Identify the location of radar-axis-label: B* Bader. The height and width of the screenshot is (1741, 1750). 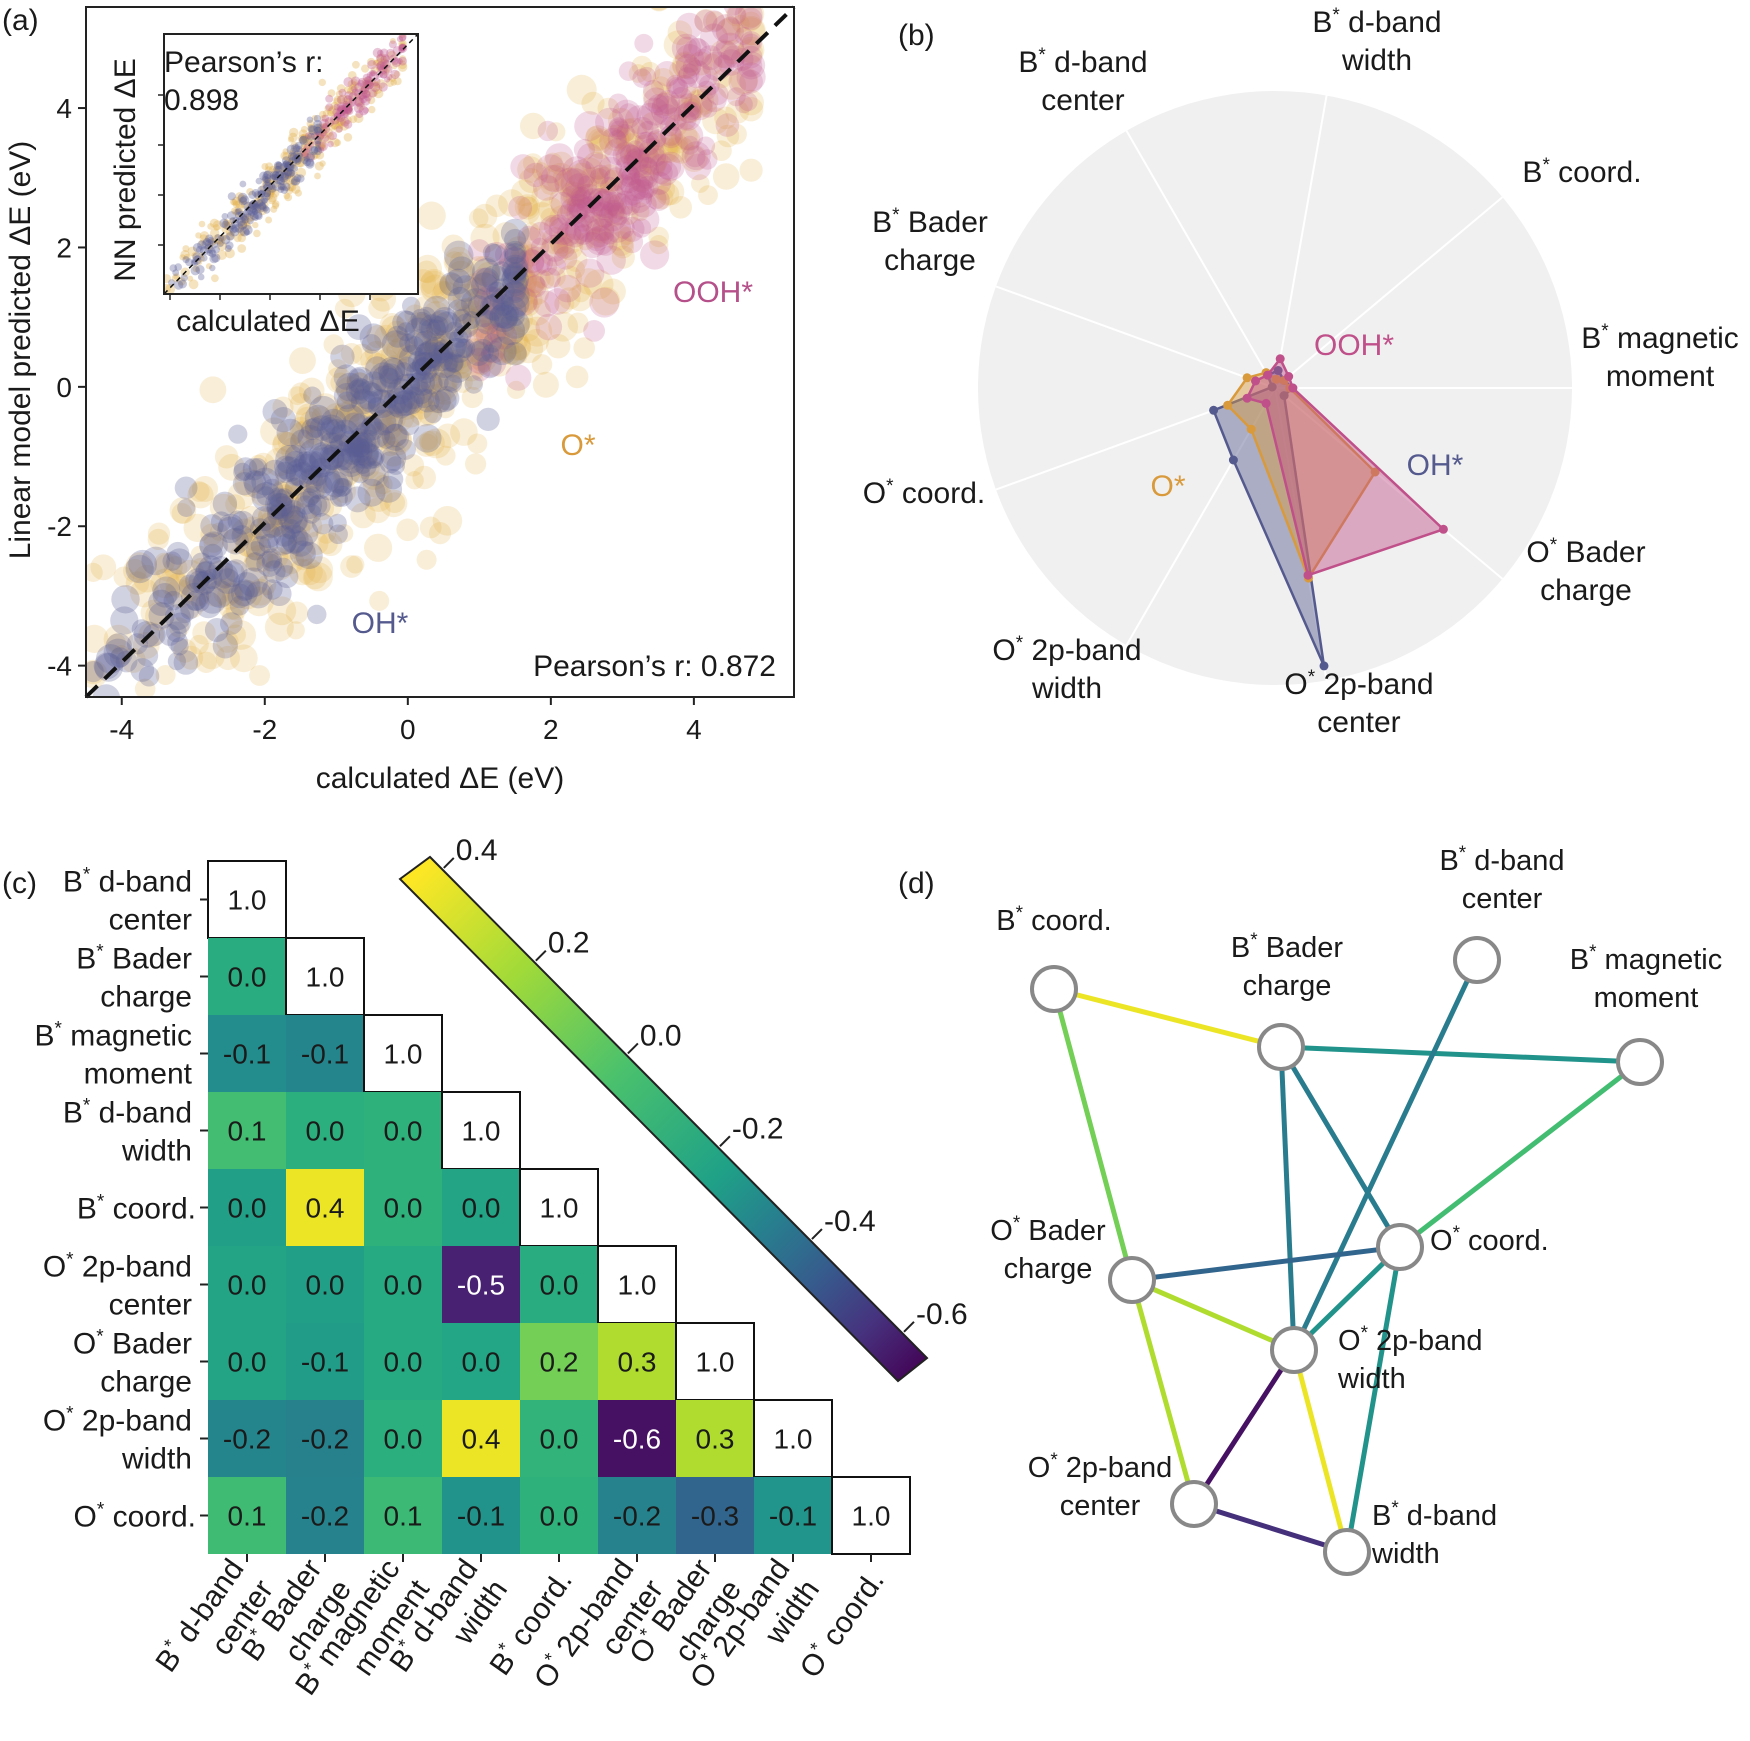
(930, 222).